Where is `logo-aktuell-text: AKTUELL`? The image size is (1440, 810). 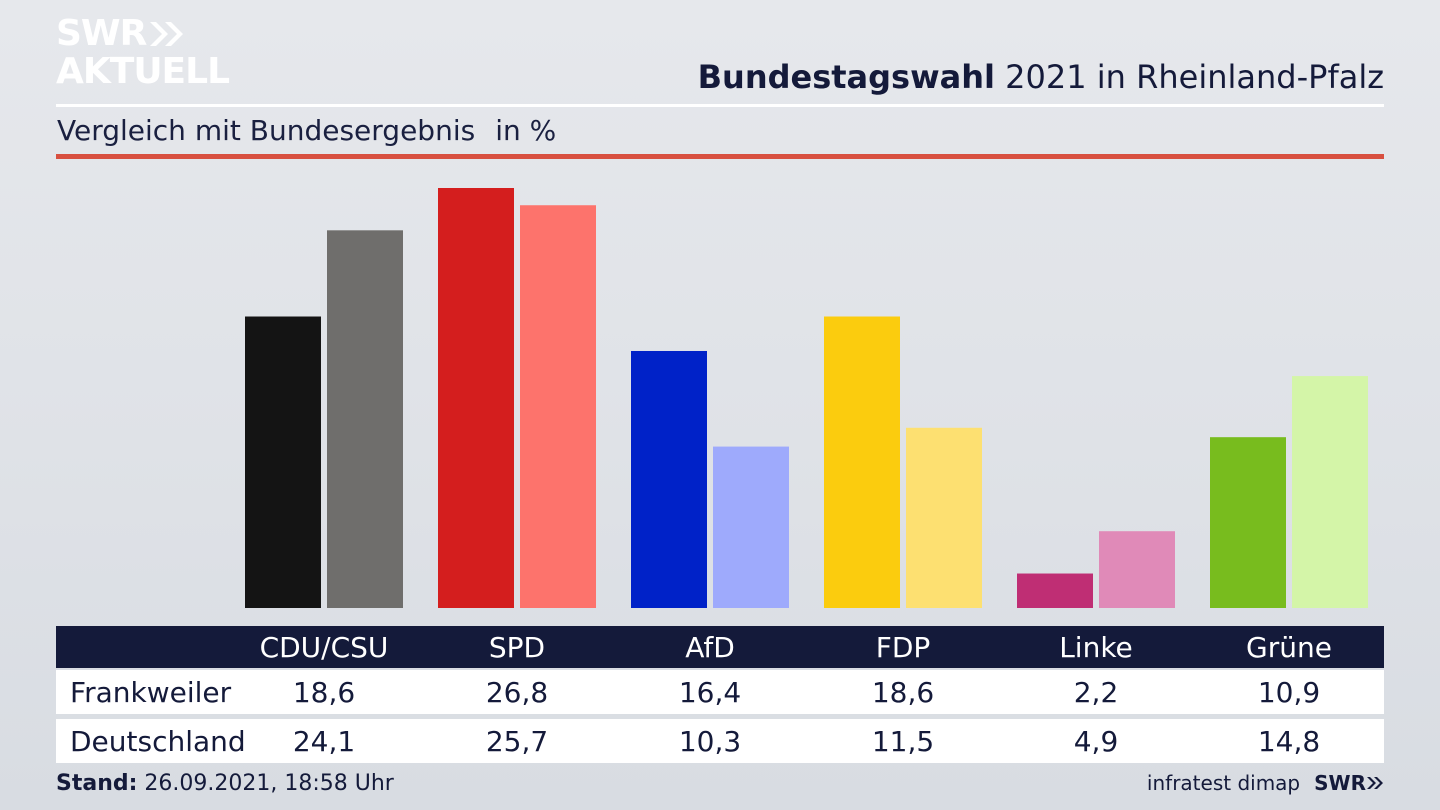
logo-aktuell-text: AKTUELL is located at coordinates (143, 71).